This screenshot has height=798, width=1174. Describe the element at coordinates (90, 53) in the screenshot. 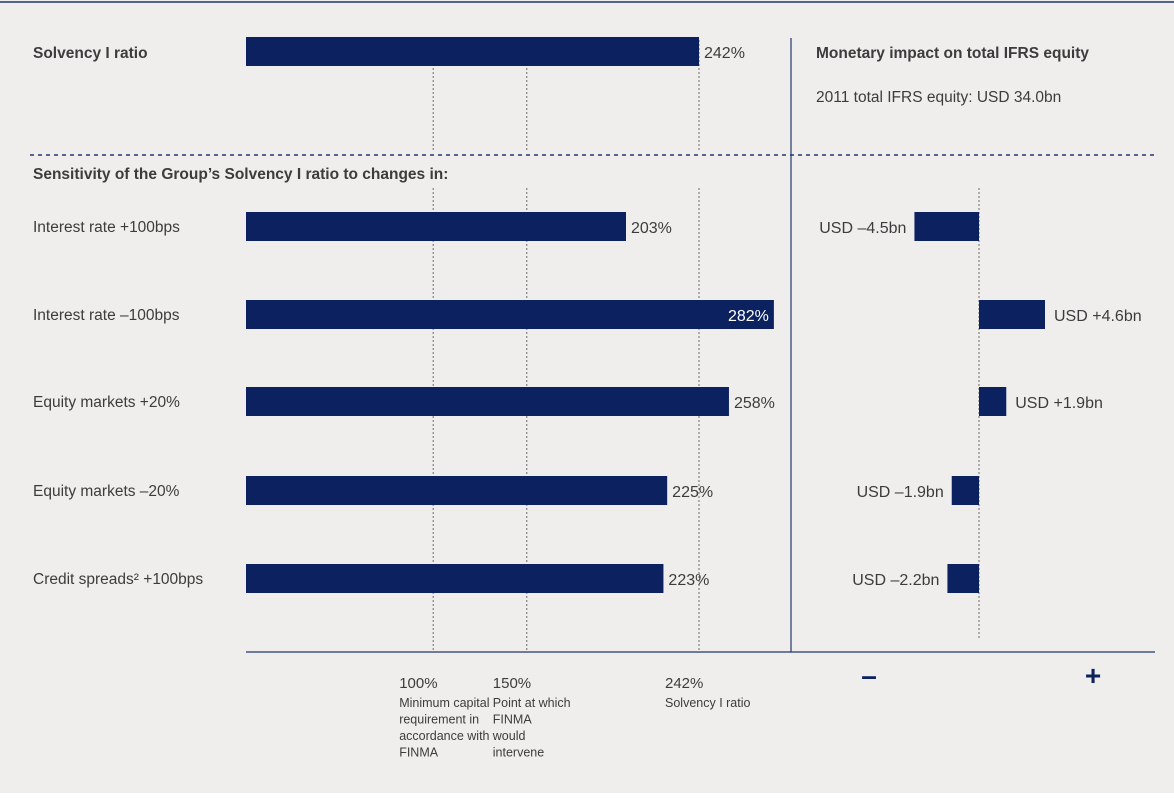

I see `solvency-title: Solvency I ratio` at that location.